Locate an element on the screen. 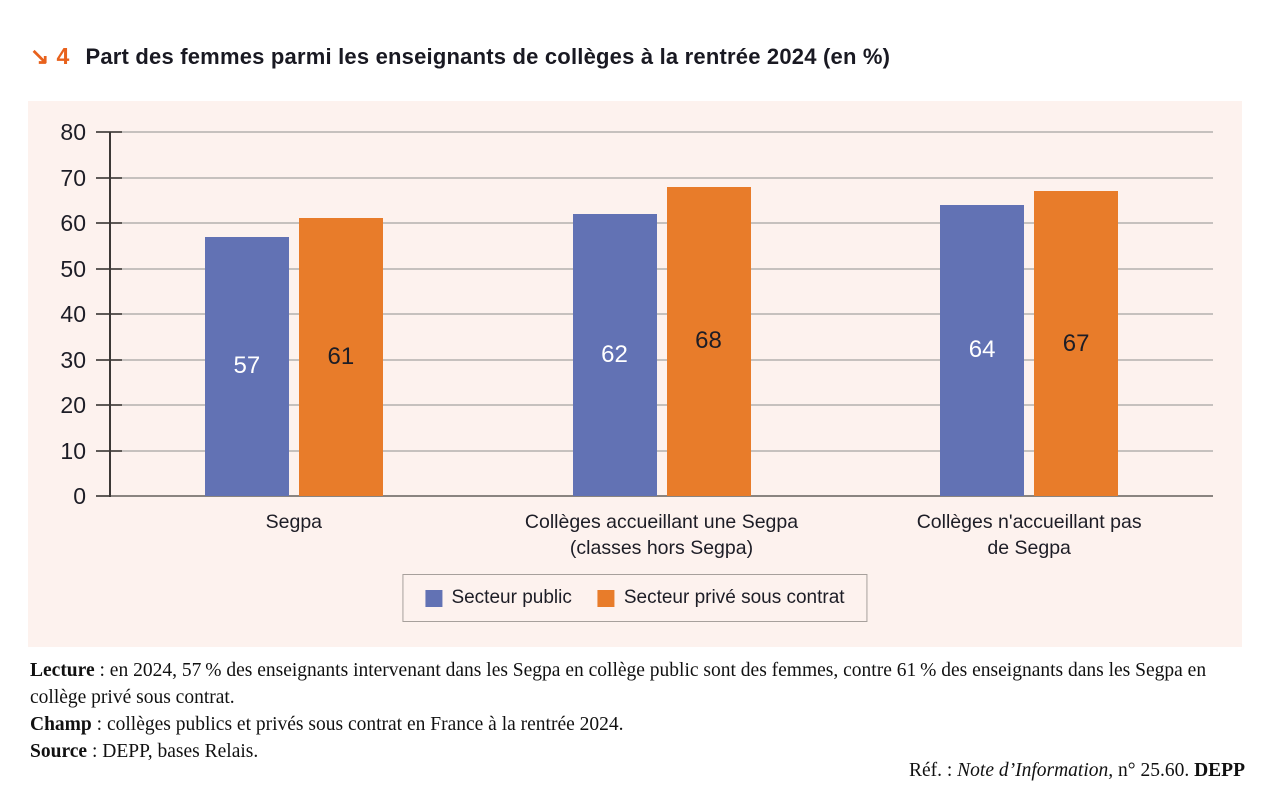 Image resolution: width=1282 pixels, height=801 pixels. ref-publication: Note d’Information, is located at coordinates (1035, 770).